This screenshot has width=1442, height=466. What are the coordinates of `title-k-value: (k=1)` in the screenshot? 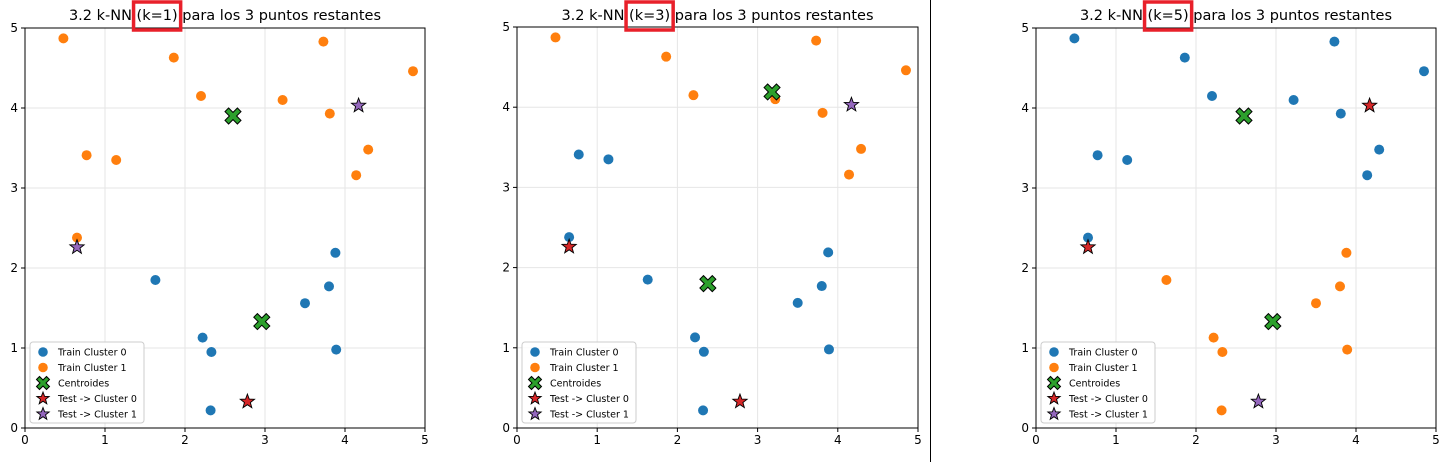 It's located at (157, 16).